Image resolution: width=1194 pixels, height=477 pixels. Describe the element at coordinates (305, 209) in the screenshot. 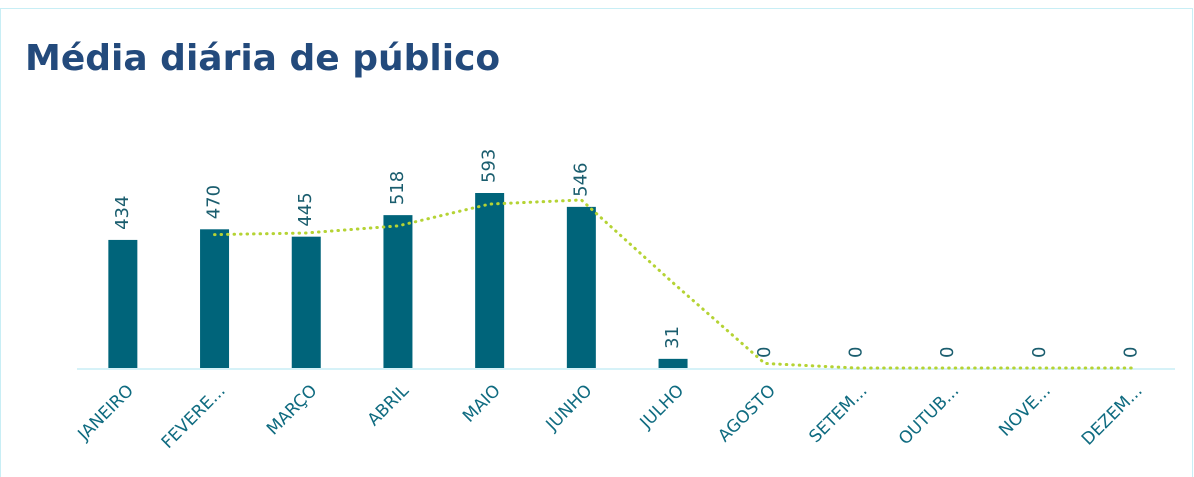

I see `value-label: 445` at that location.